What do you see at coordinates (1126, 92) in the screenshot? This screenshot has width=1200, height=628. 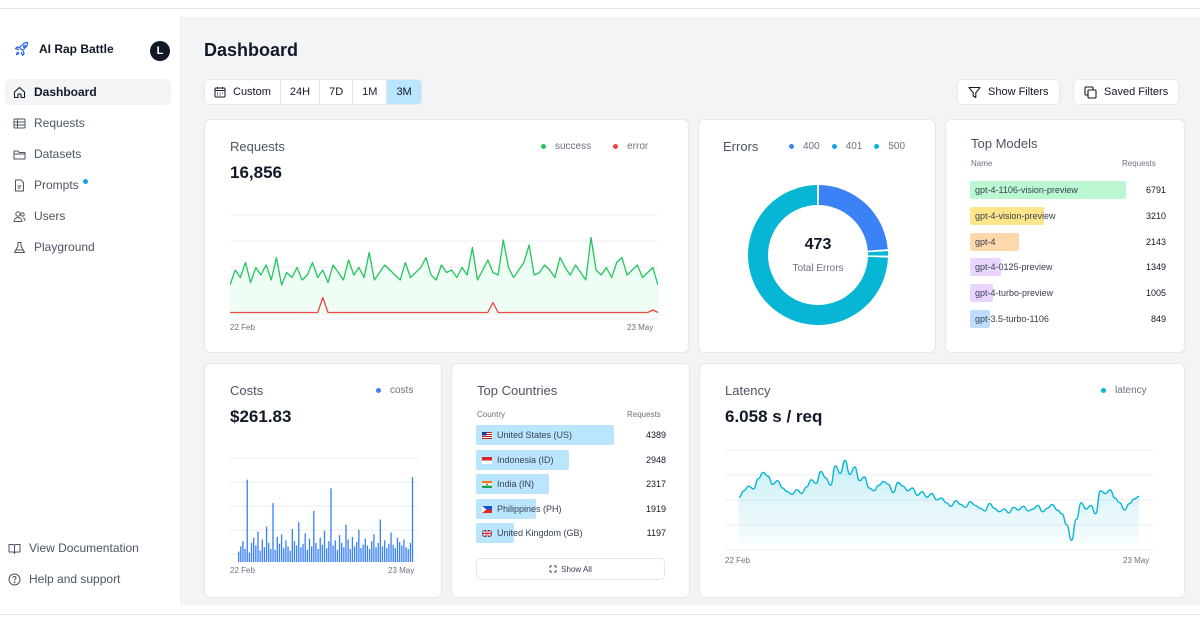 I see `saved-filters-button: Saved Filters` at bounding box center [1126, 92].